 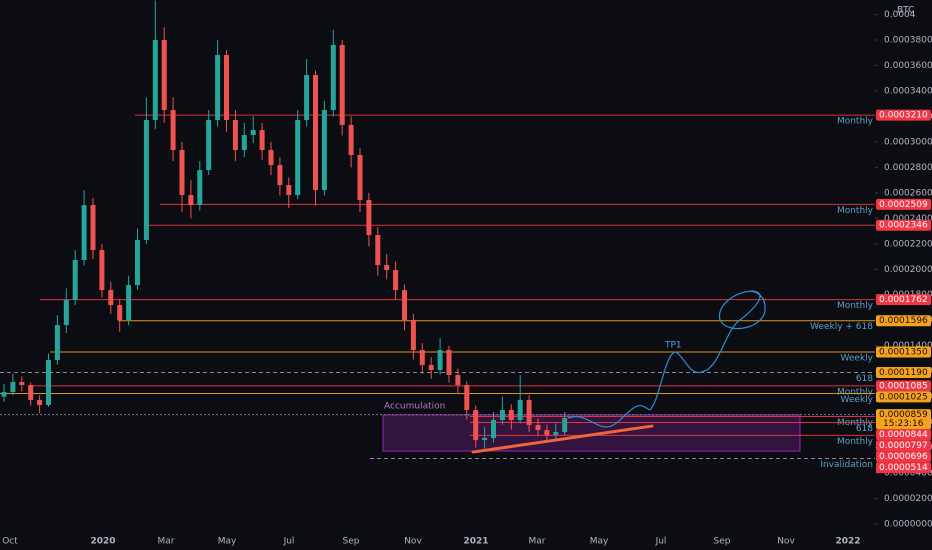 What do you see at coordinates (847, 542) in the screenshot?
I see `x-tick-label: 2022` at bounding box center [847, 542].